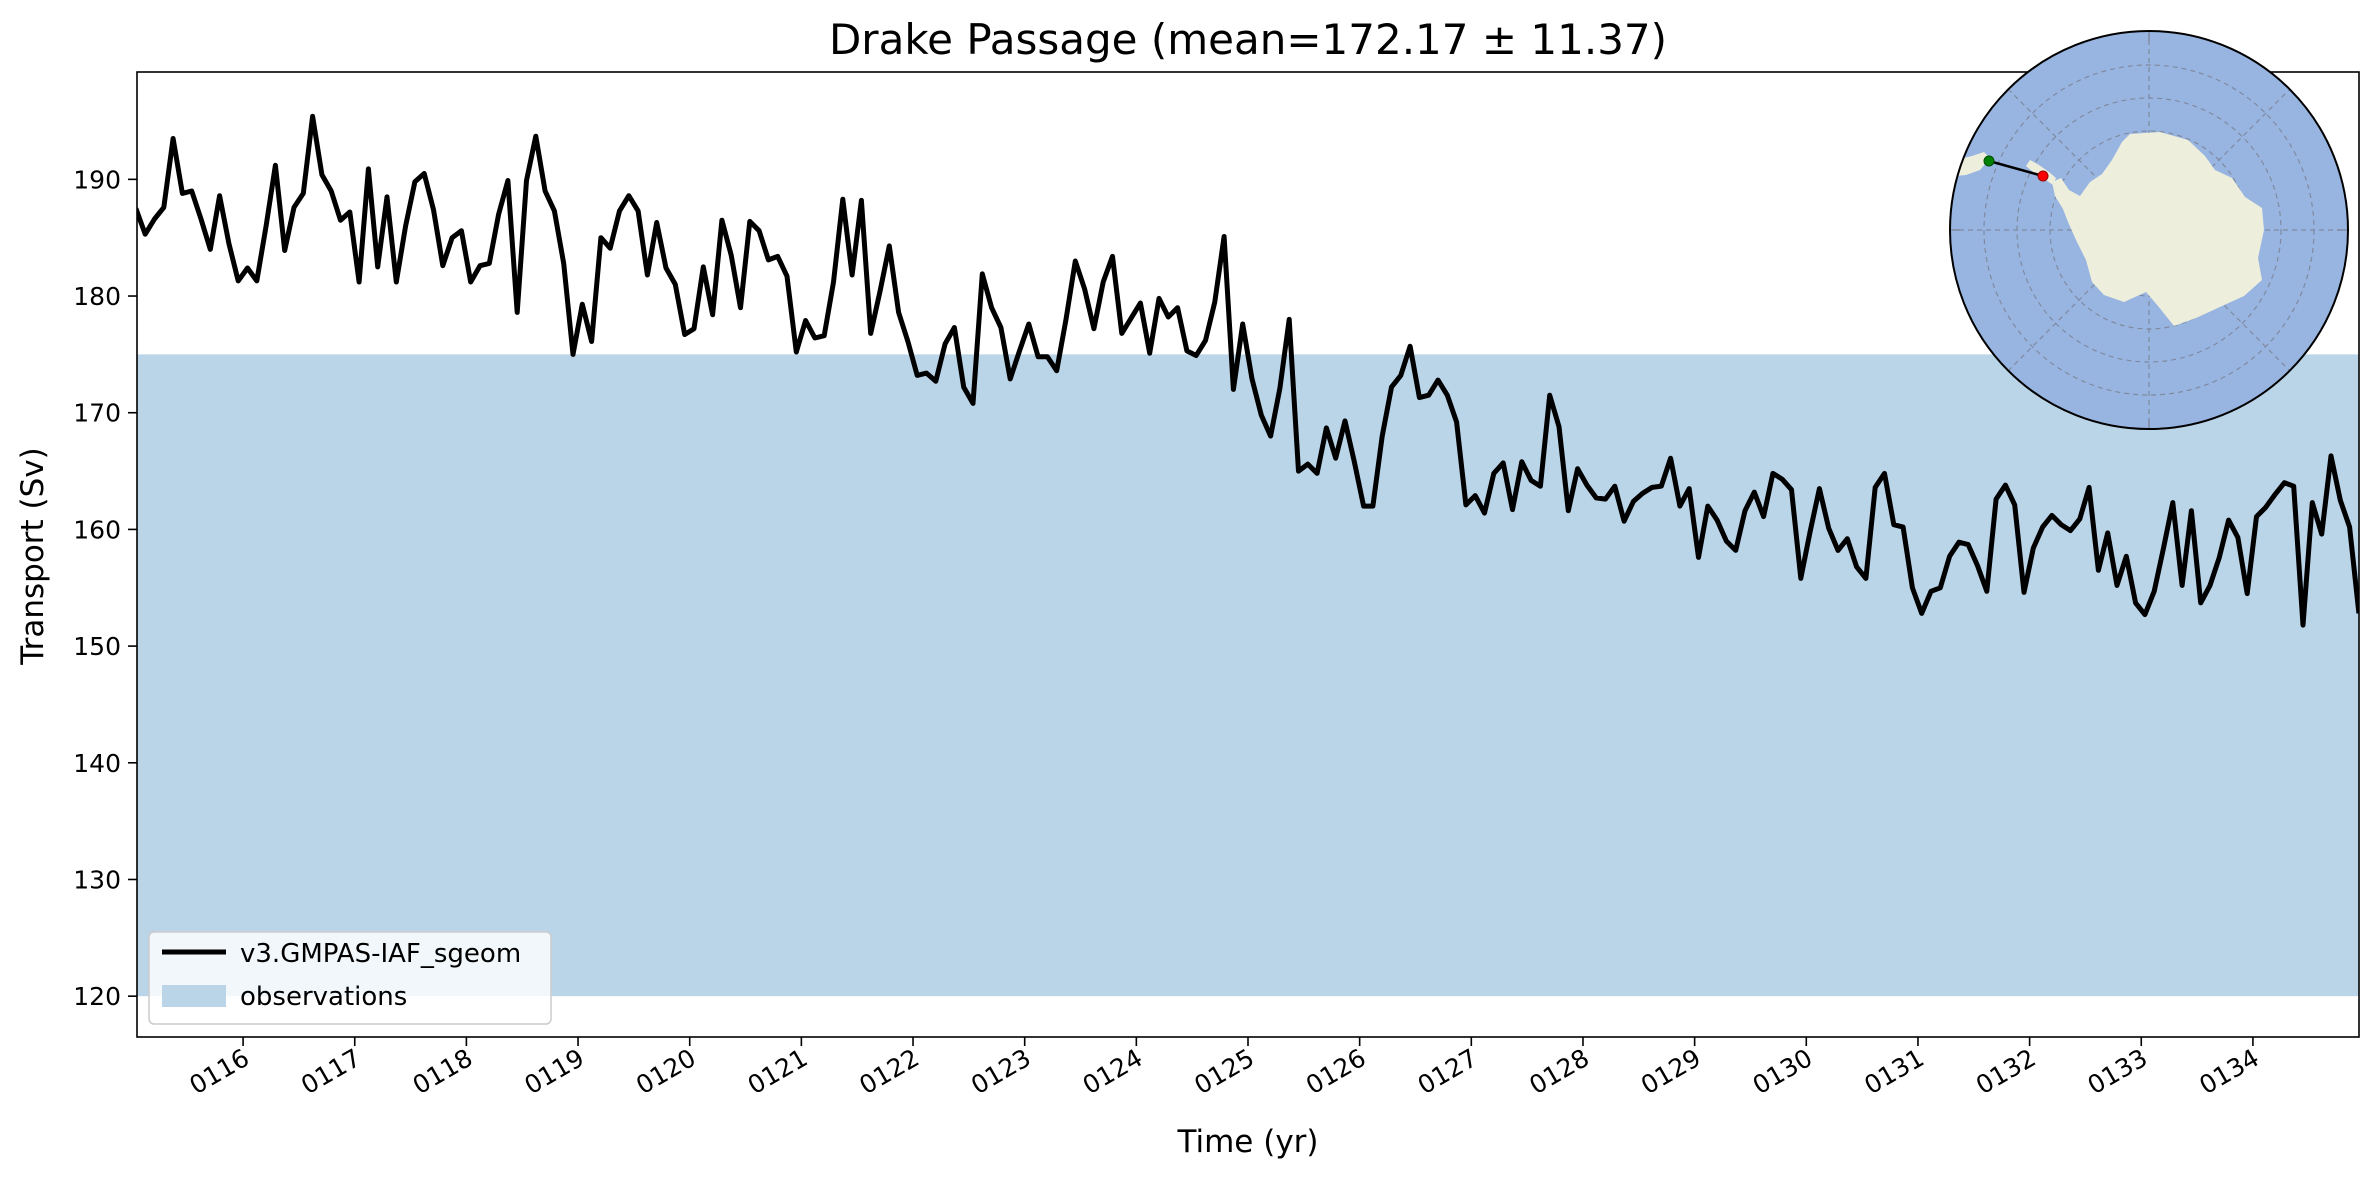  I want to click on x-tick-label: 0131, so click(1894, 1071).